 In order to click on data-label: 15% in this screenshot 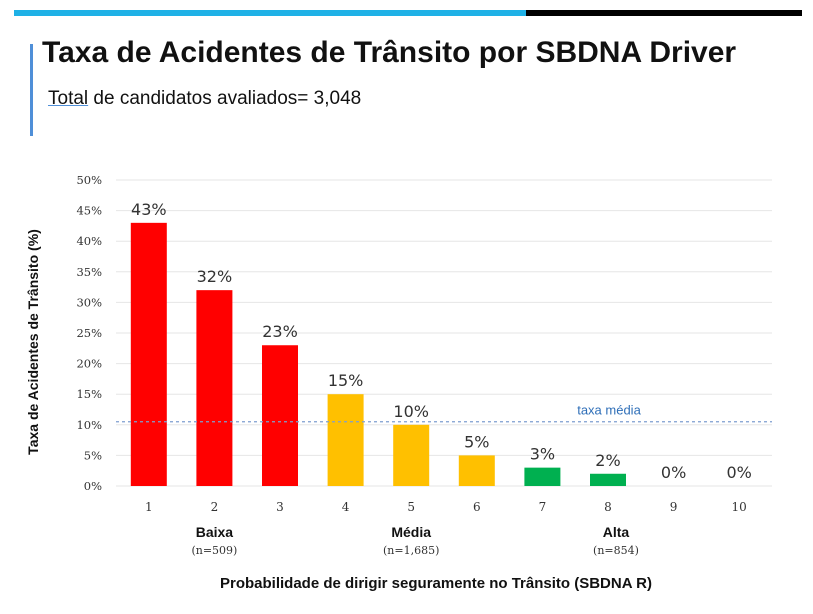, I will do `click(346, 380)`.